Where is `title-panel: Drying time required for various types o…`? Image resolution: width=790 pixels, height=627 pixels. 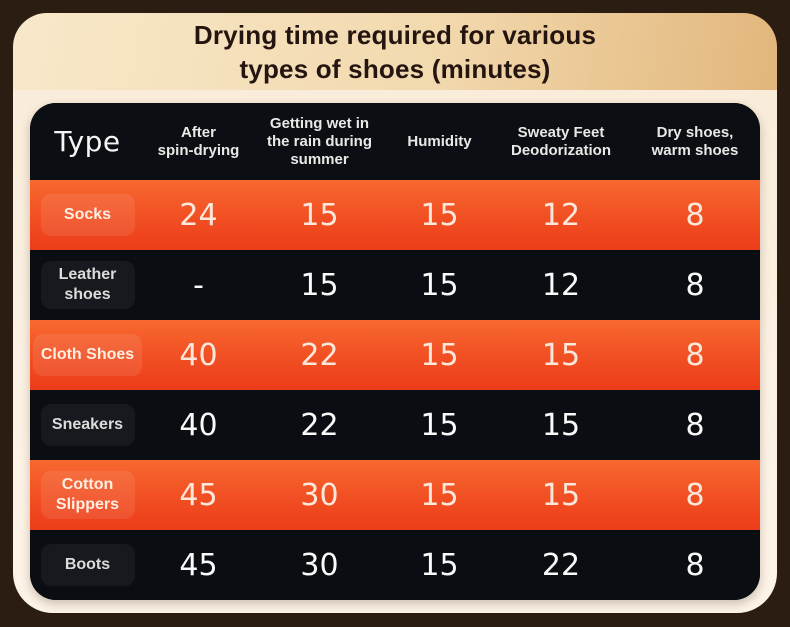
title-panel: Drying time required for various types o… is located at coordinates (395, 51).